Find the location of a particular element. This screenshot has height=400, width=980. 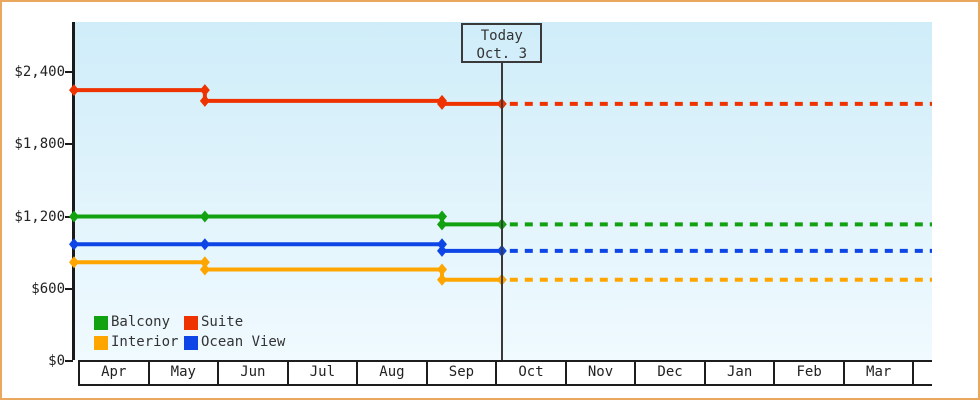

y-tick-label: $600 is located at coordinates (48, 288).